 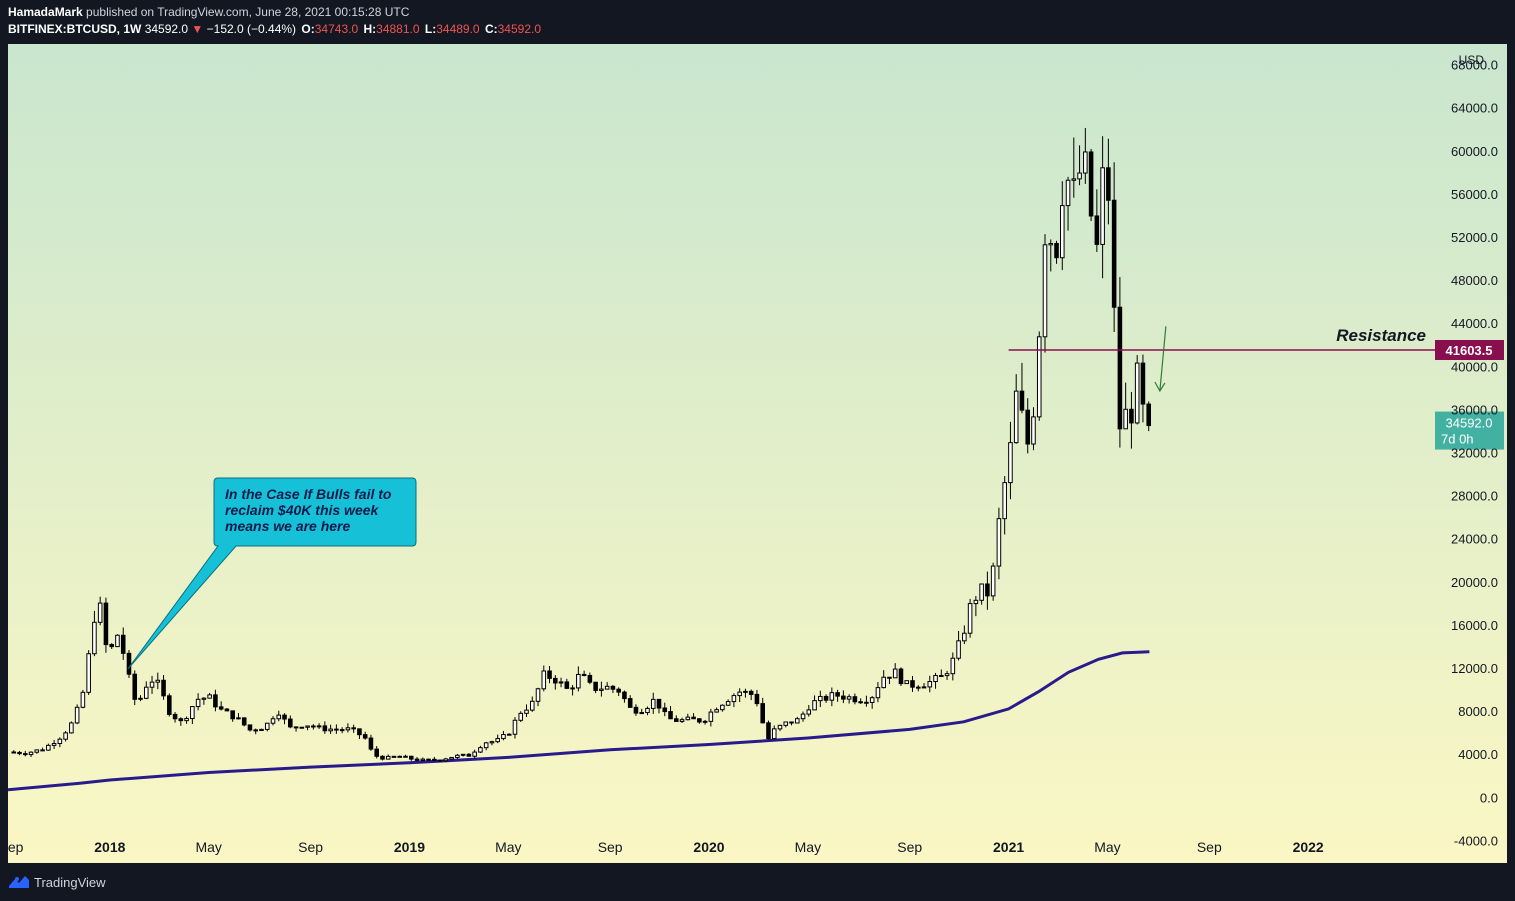 What do you see at coordinates (45, 12) in the screenshot?
I see `author-name: HamadaMark` at bounding box center [45, 12].